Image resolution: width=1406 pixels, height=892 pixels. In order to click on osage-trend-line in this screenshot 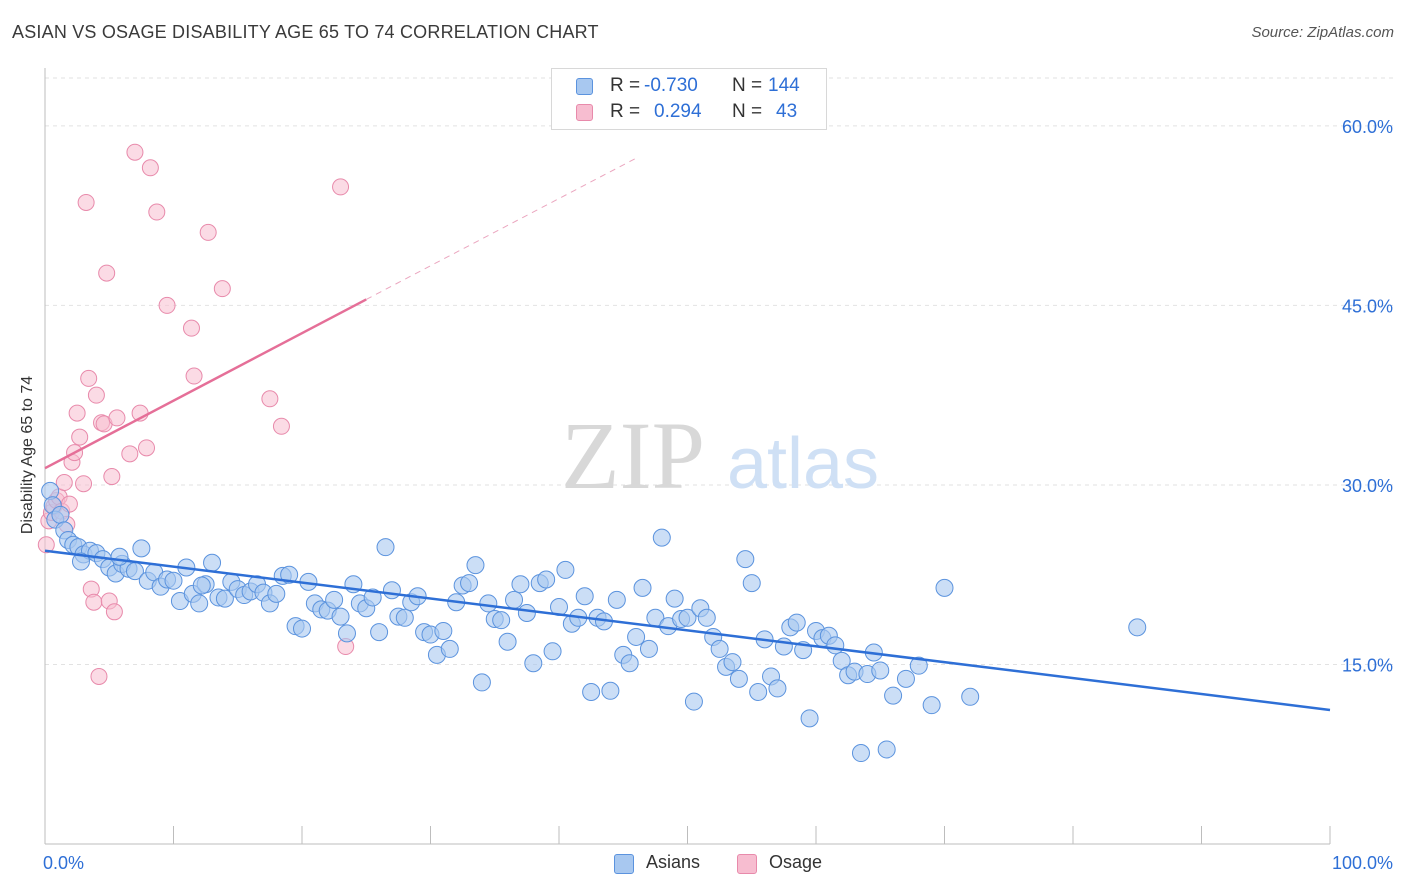, I will do `click(205, 384)`.